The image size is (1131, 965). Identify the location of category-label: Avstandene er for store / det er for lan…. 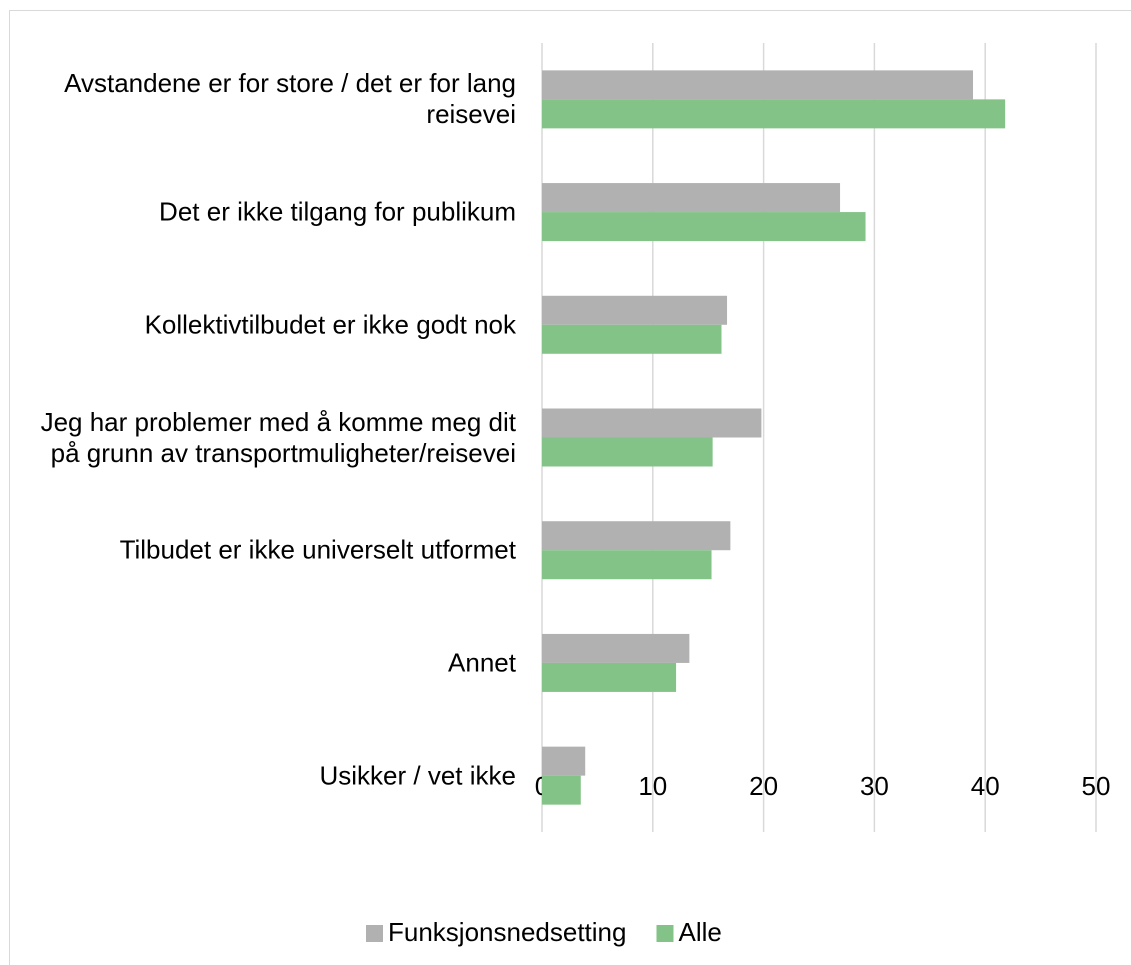
(290, 99).